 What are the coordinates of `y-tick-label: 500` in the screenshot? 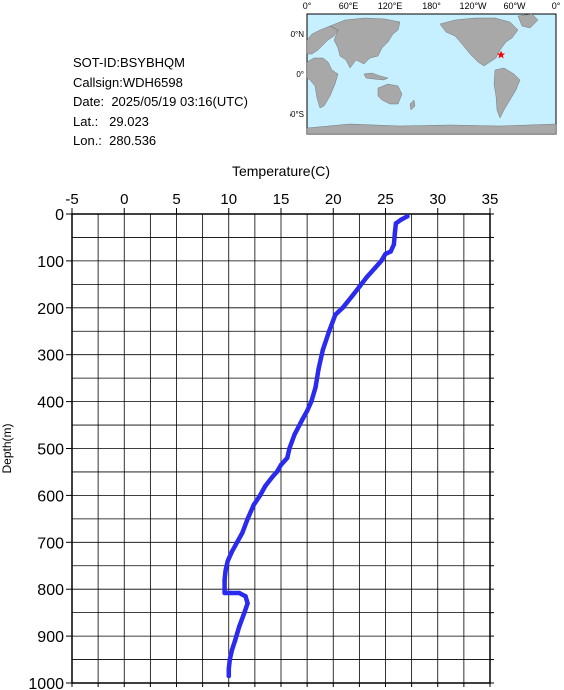 It's located at (50, 450).